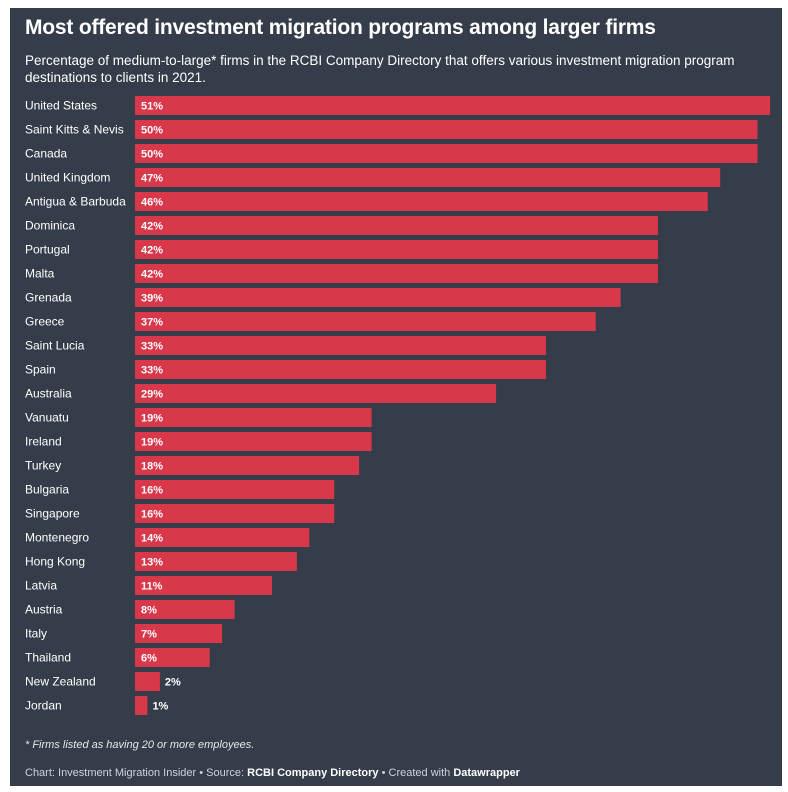 This screenshot has width=788, height=792. Describe the element at coordinates (47, 490) in the screenshot. I see `category-label: Bulgaria` at that location.